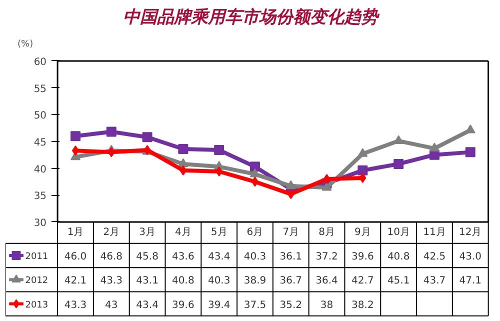 The height and width of the screenshot is (321, 500). What do you see at coordinates (40, 170) in the screenshot?
I see `y-tick-label: 40` at bounding box center [40, 170].